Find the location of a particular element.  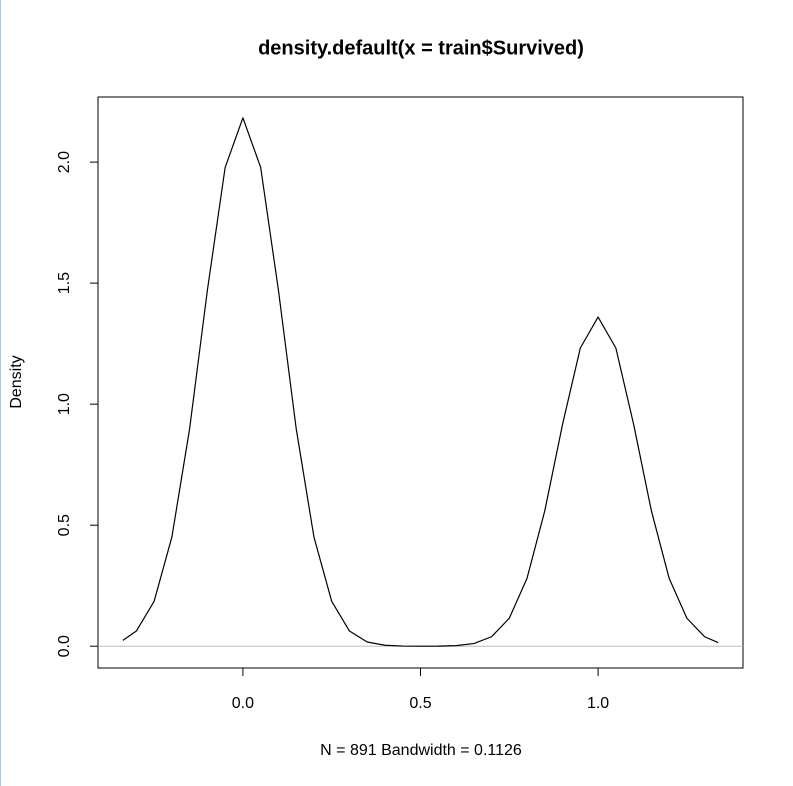

y-tick-label: 1.5 is located at coordinates (64, 283).